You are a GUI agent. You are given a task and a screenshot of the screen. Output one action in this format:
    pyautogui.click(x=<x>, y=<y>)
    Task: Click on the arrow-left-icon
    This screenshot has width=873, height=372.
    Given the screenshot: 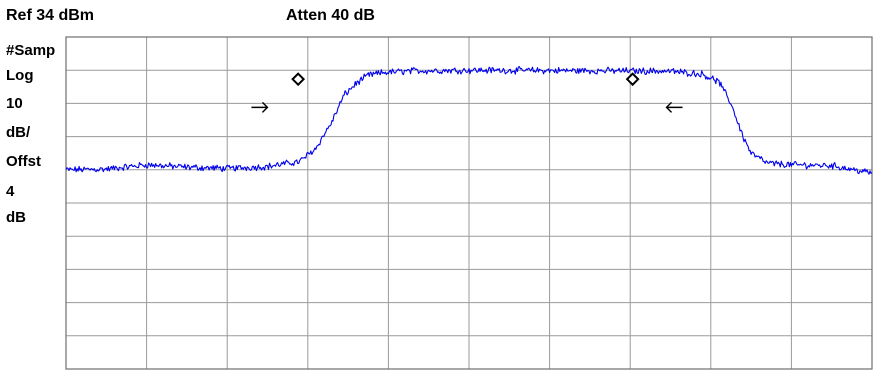 What is the action you would take?
    pyautogui.click(x=674, y=107)
    